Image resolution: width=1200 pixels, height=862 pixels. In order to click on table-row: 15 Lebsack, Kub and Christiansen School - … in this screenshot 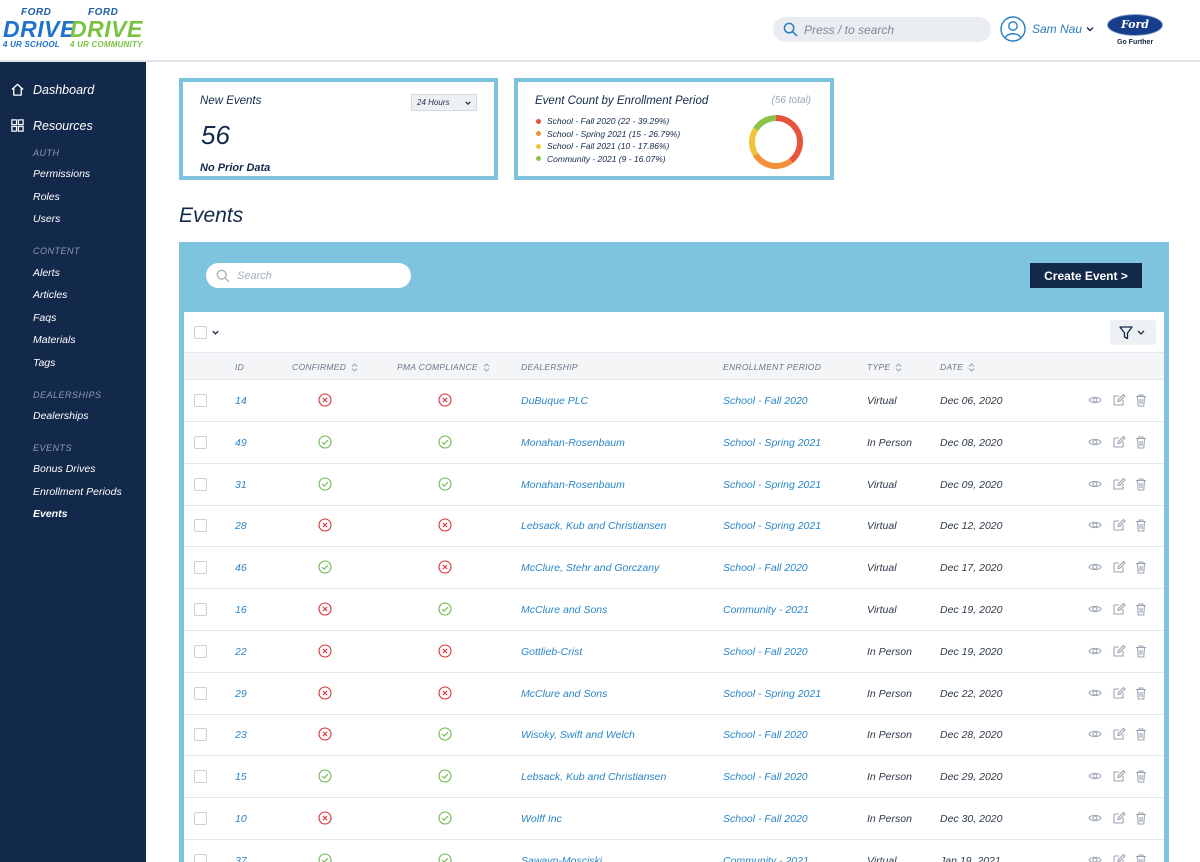, I will do `click(674, 777)`.